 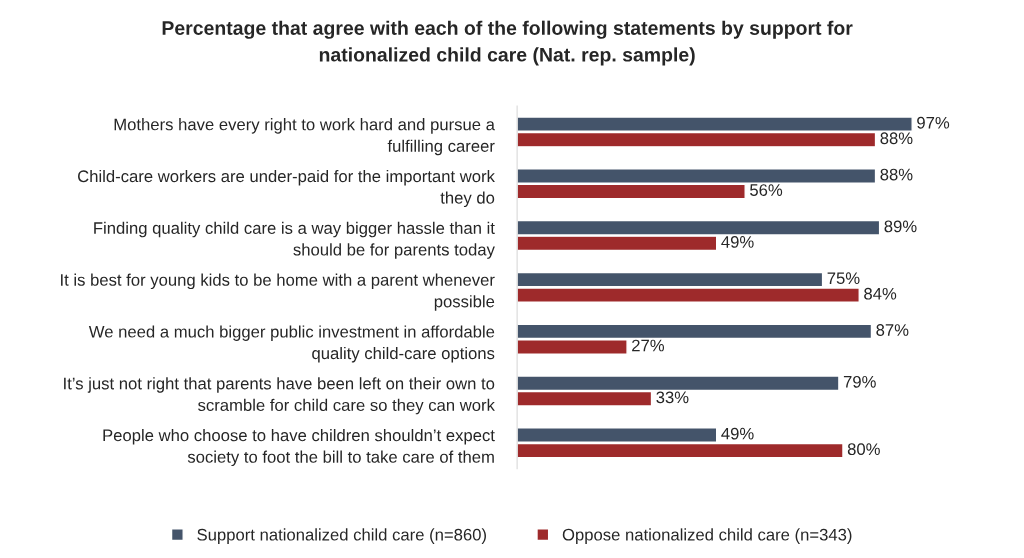 I want to click on data-label: 27%, so click(x=648, y=345).